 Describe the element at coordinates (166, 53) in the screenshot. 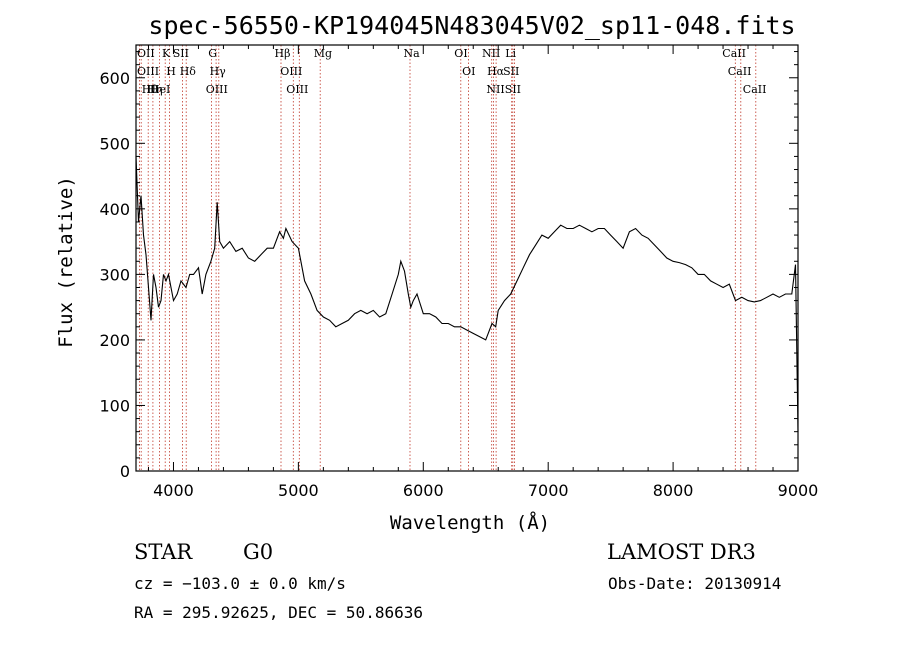

I see `marker-label: K` at that location.